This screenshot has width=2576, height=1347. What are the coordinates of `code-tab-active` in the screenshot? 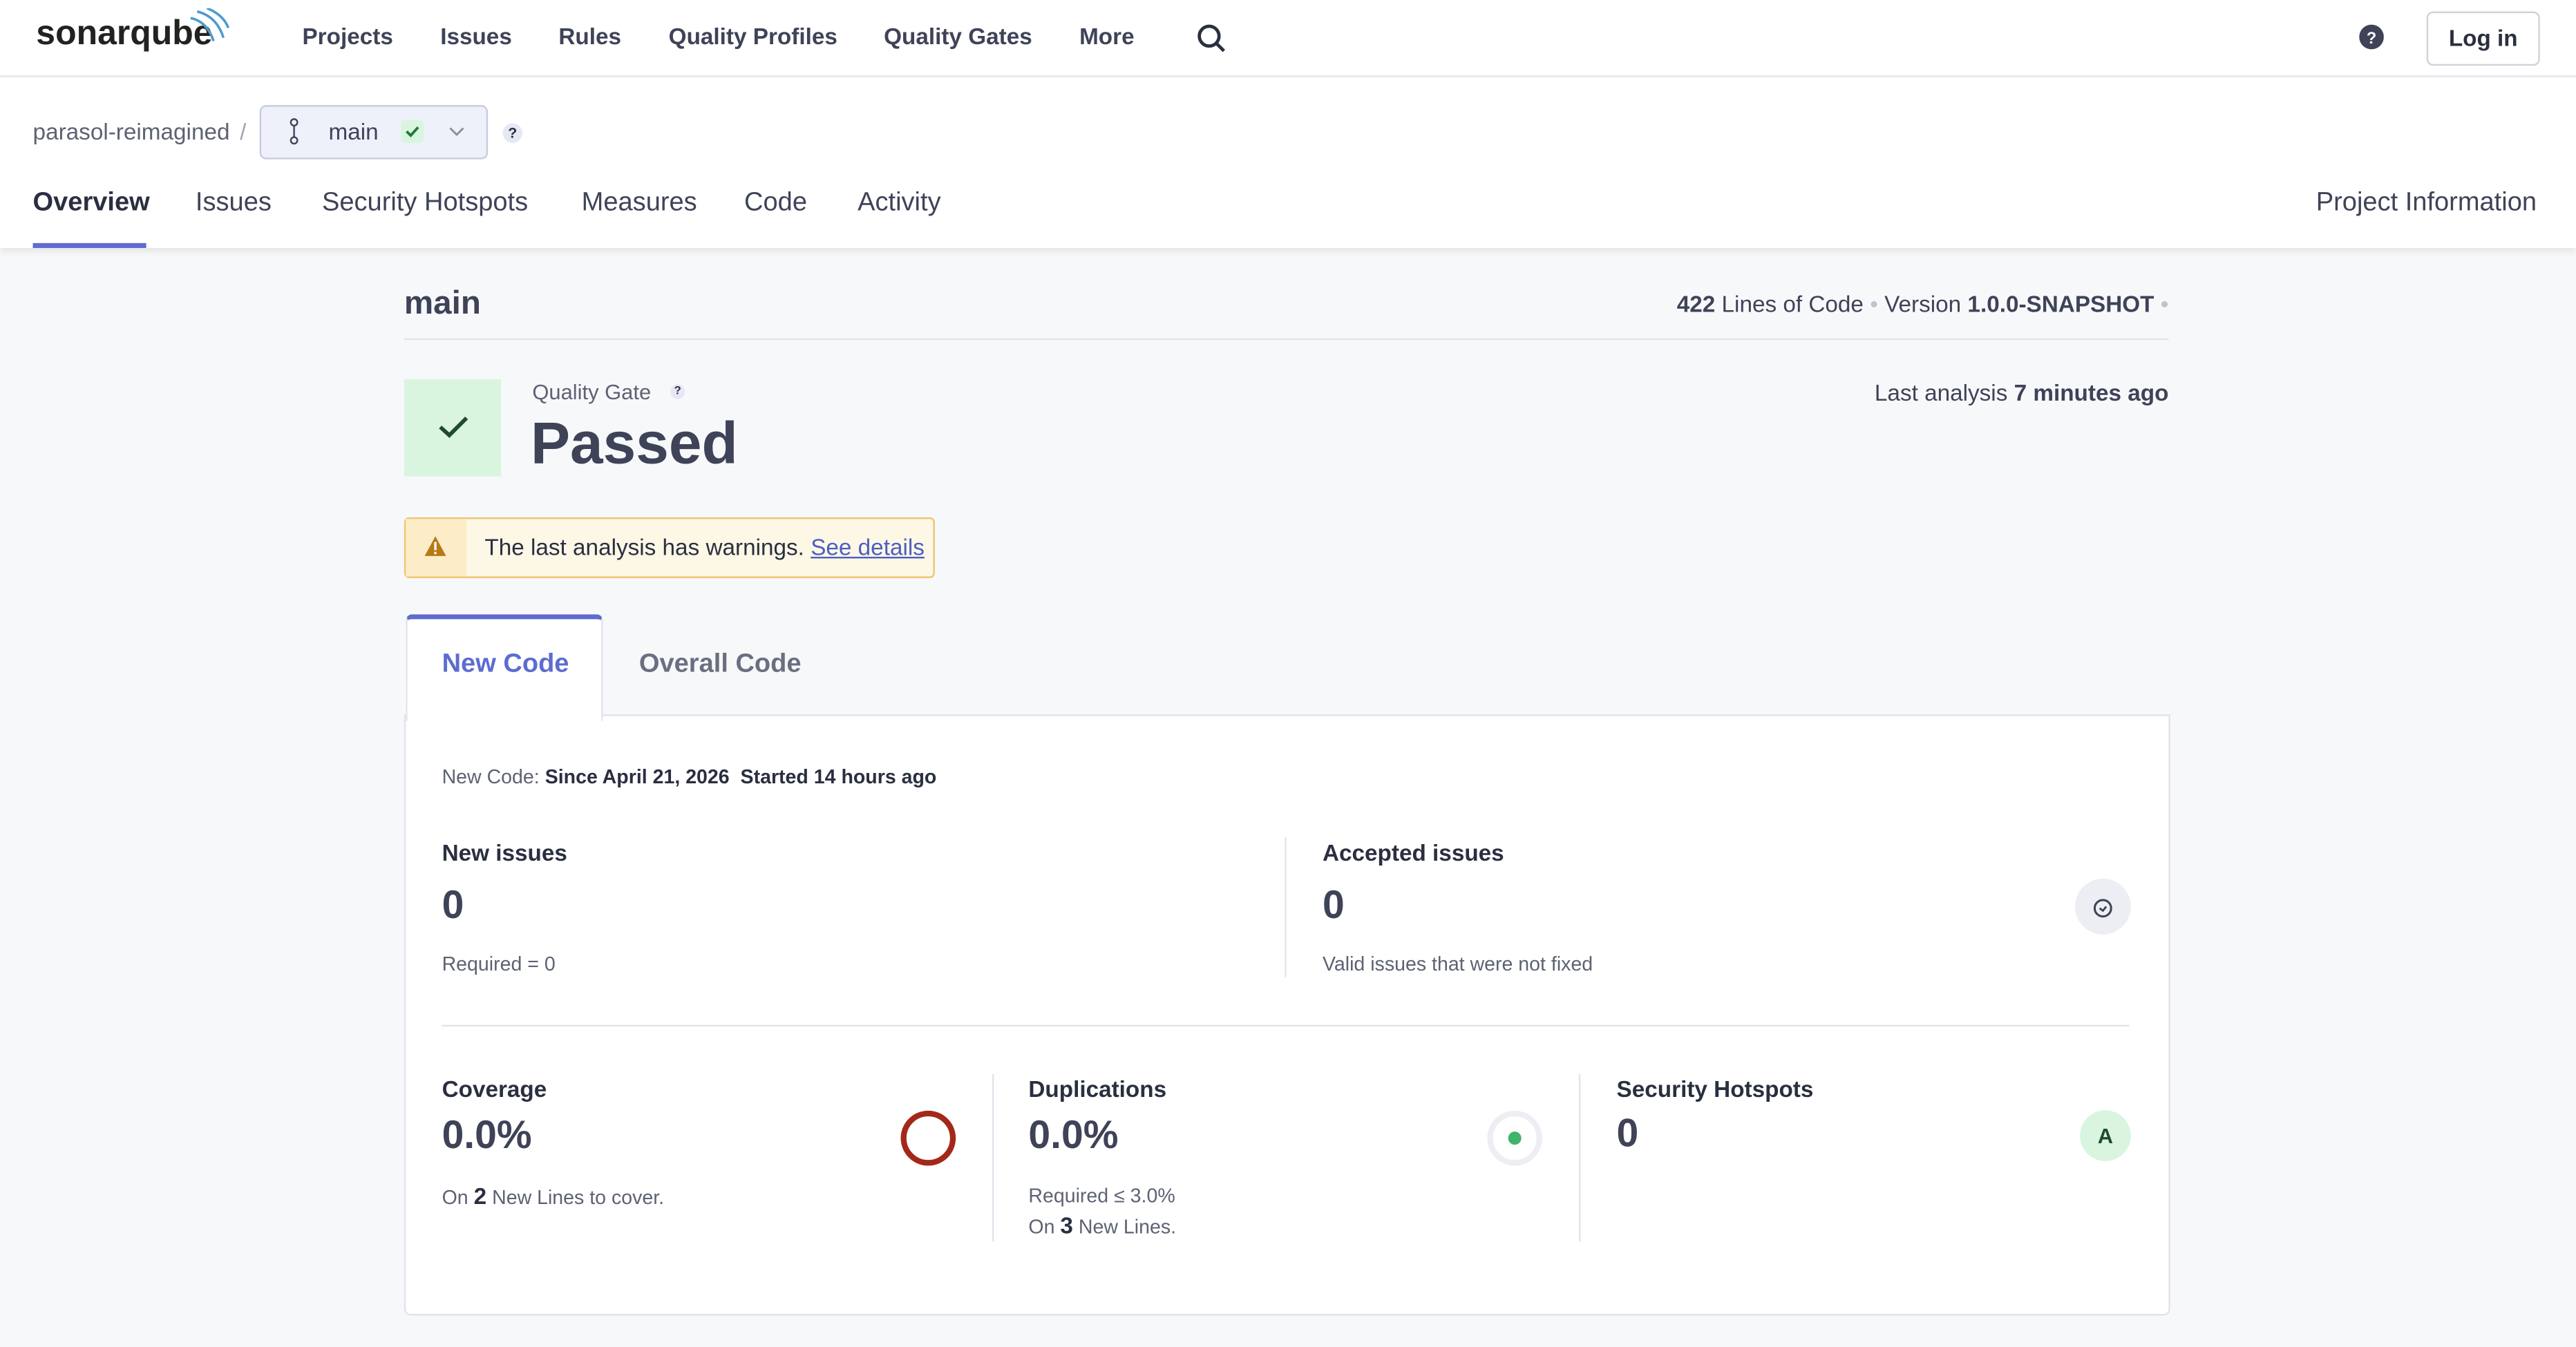 It's located at (504, 667).